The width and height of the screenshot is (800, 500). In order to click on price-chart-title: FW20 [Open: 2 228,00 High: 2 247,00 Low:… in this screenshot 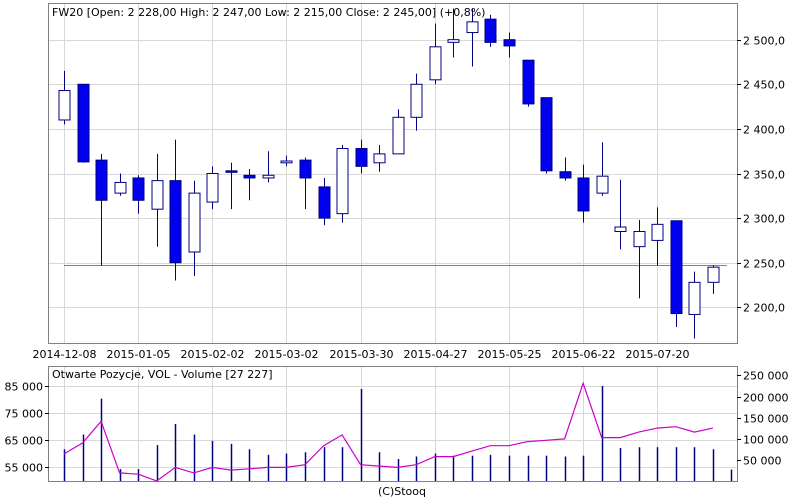, I will do `click(268, 12)`.